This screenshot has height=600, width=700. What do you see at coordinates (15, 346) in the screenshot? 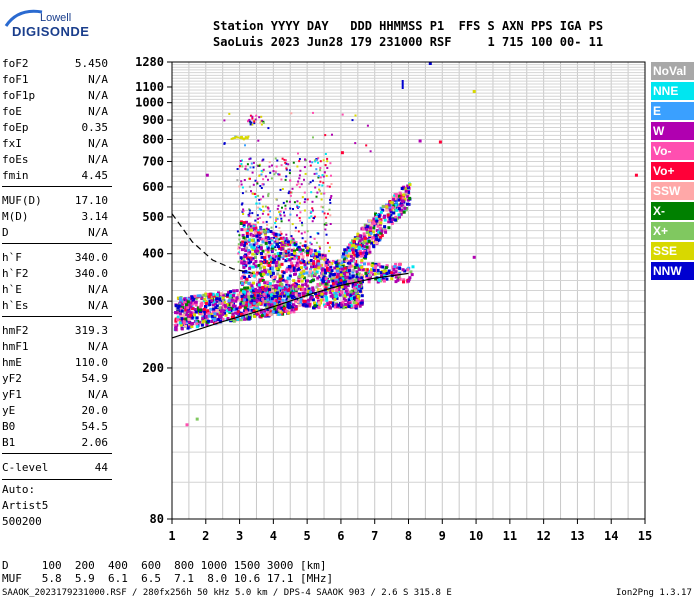
I see `param-key: hmF1` at bounding box center [15, 346].